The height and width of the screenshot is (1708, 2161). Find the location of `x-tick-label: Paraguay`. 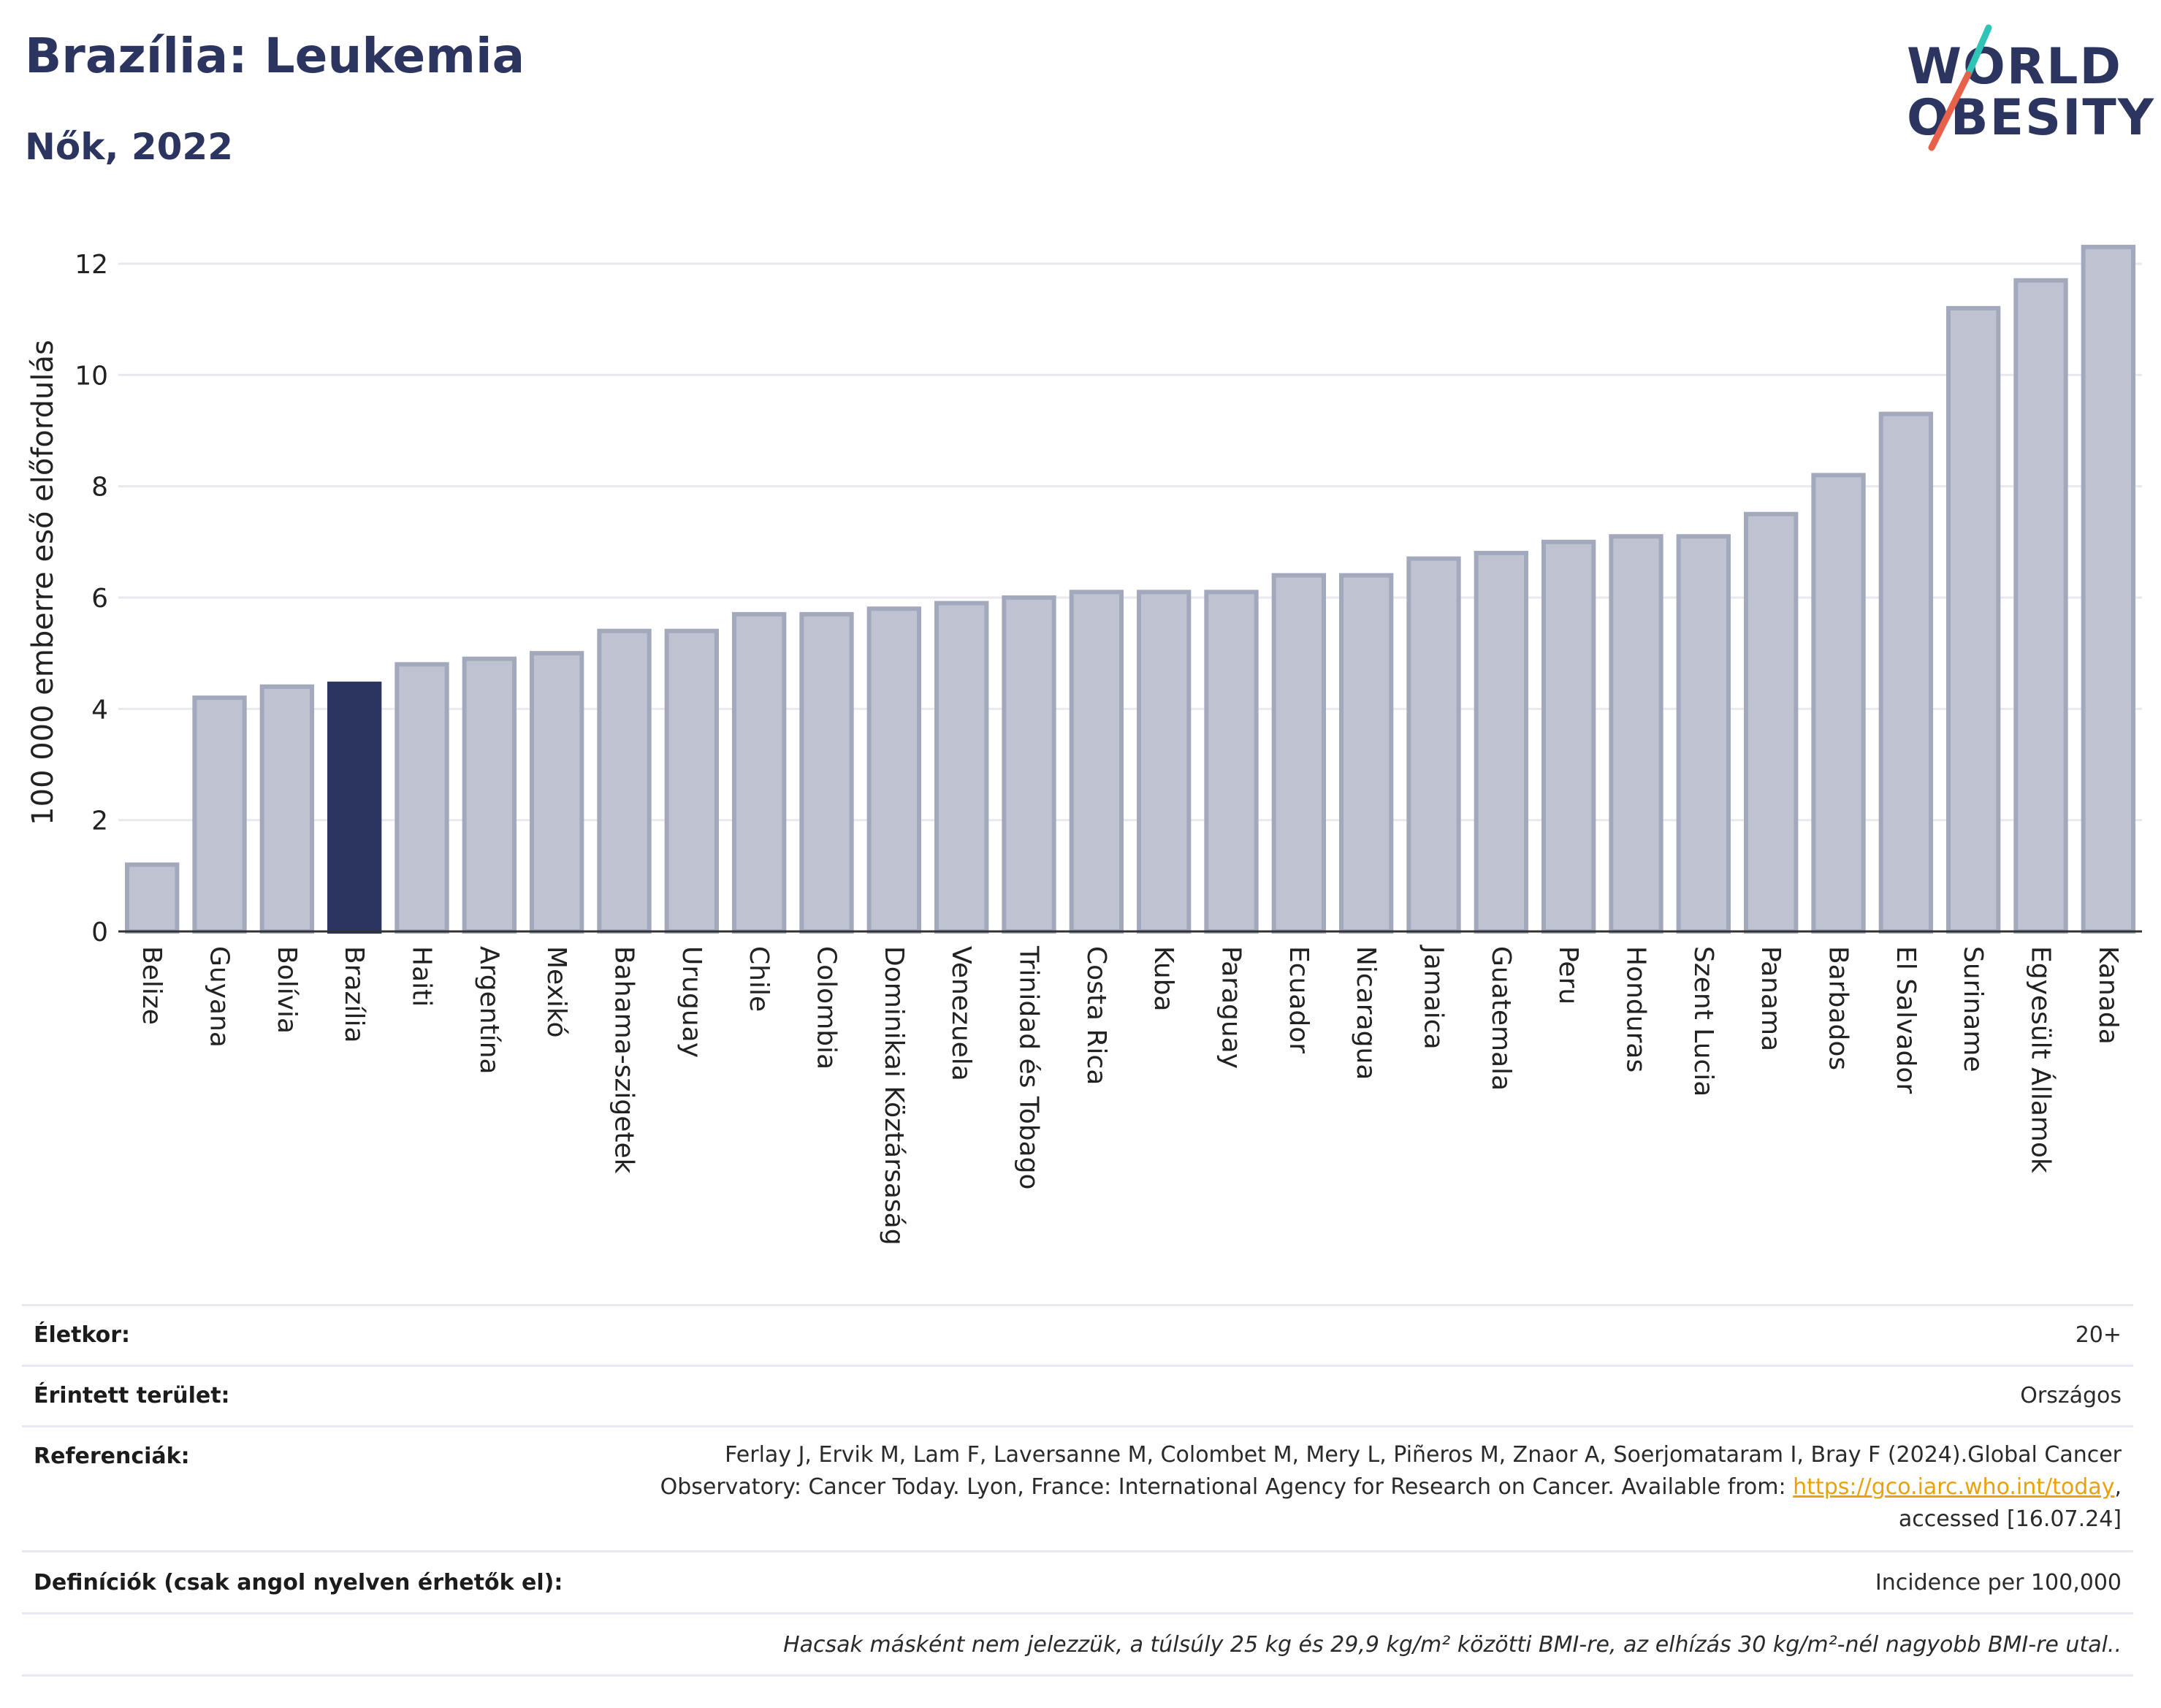

x-tick-label: Paraguay is located at coordinates (1231, 1008).